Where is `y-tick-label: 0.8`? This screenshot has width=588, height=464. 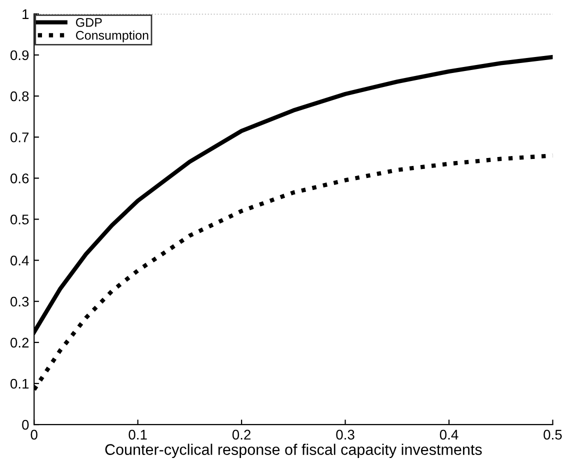 y-tick-label: 0.8 is located at coordinates (19, 96).